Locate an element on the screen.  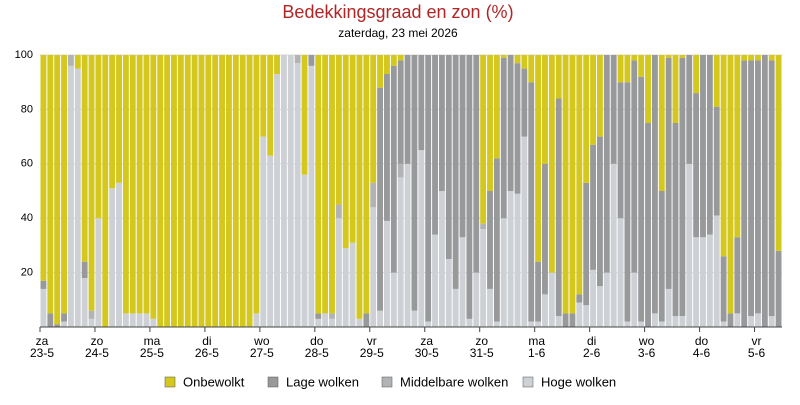
y-tick-label: 40 is located at coordinates (27, 218).